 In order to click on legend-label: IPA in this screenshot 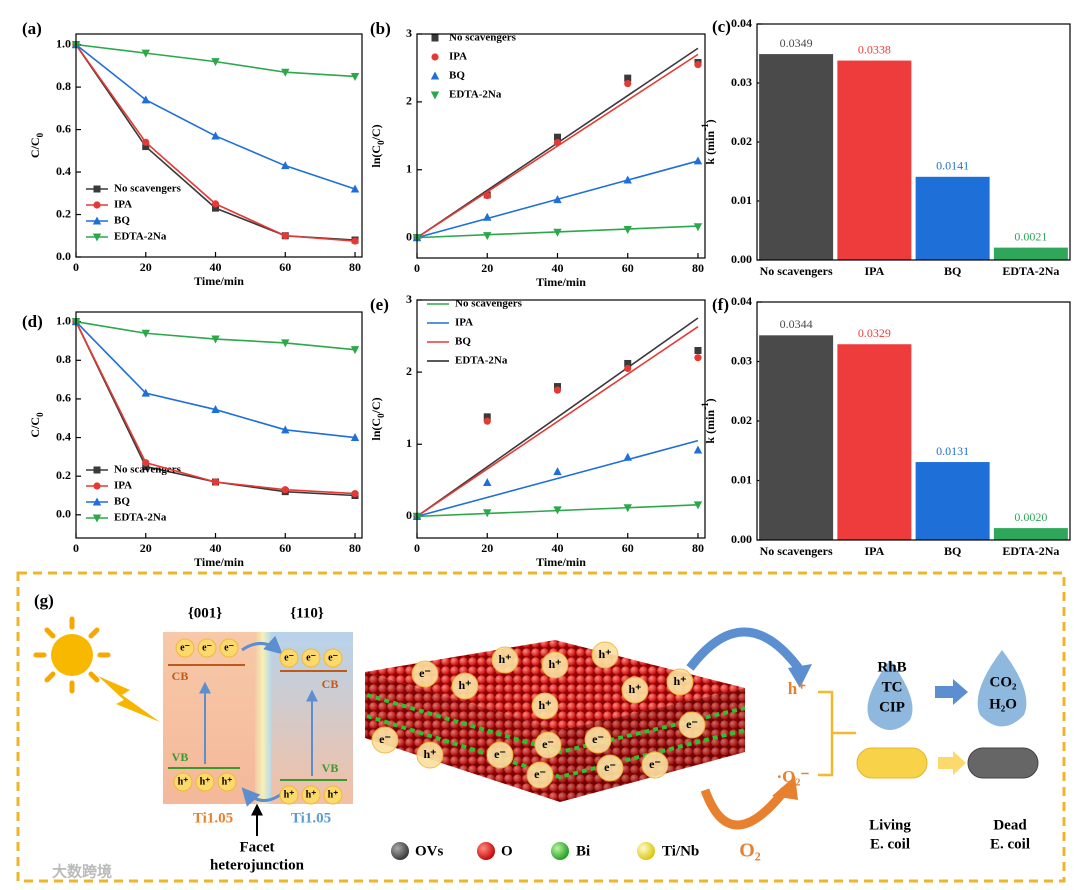, I will do `click(458, 57)`.